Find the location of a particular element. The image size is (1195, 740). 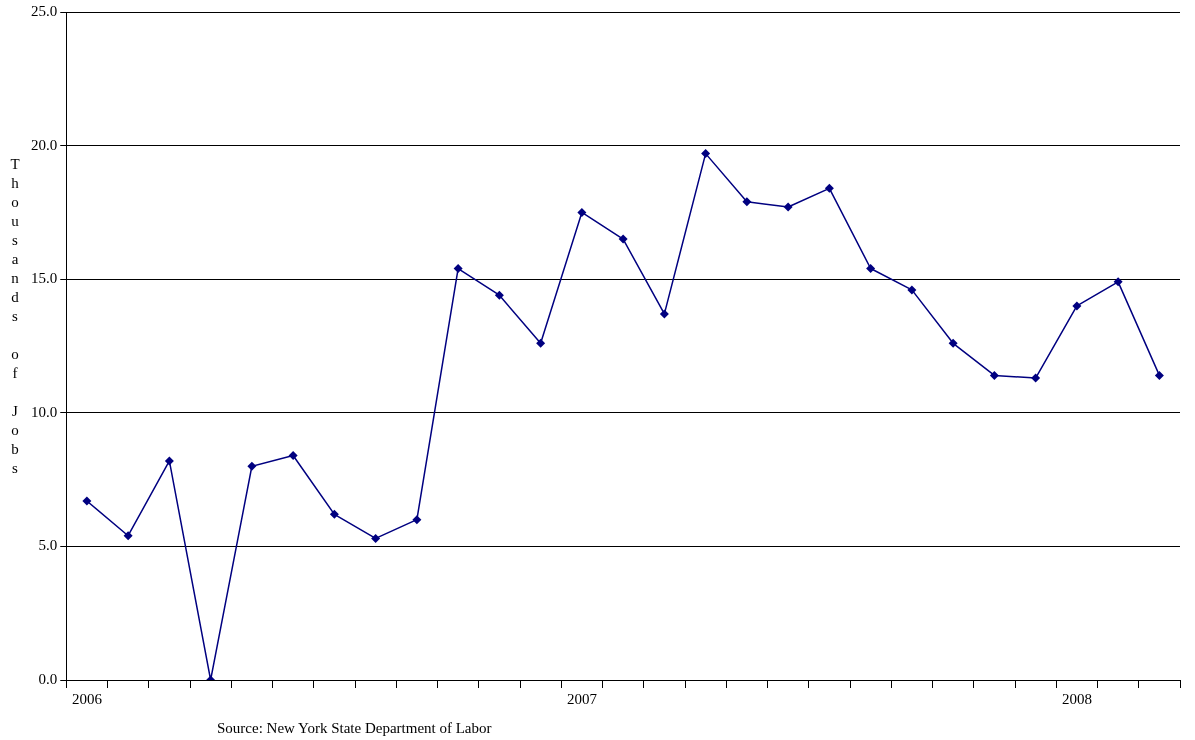

y-tick-label: 10.0 is located at coordinates (44, 411).